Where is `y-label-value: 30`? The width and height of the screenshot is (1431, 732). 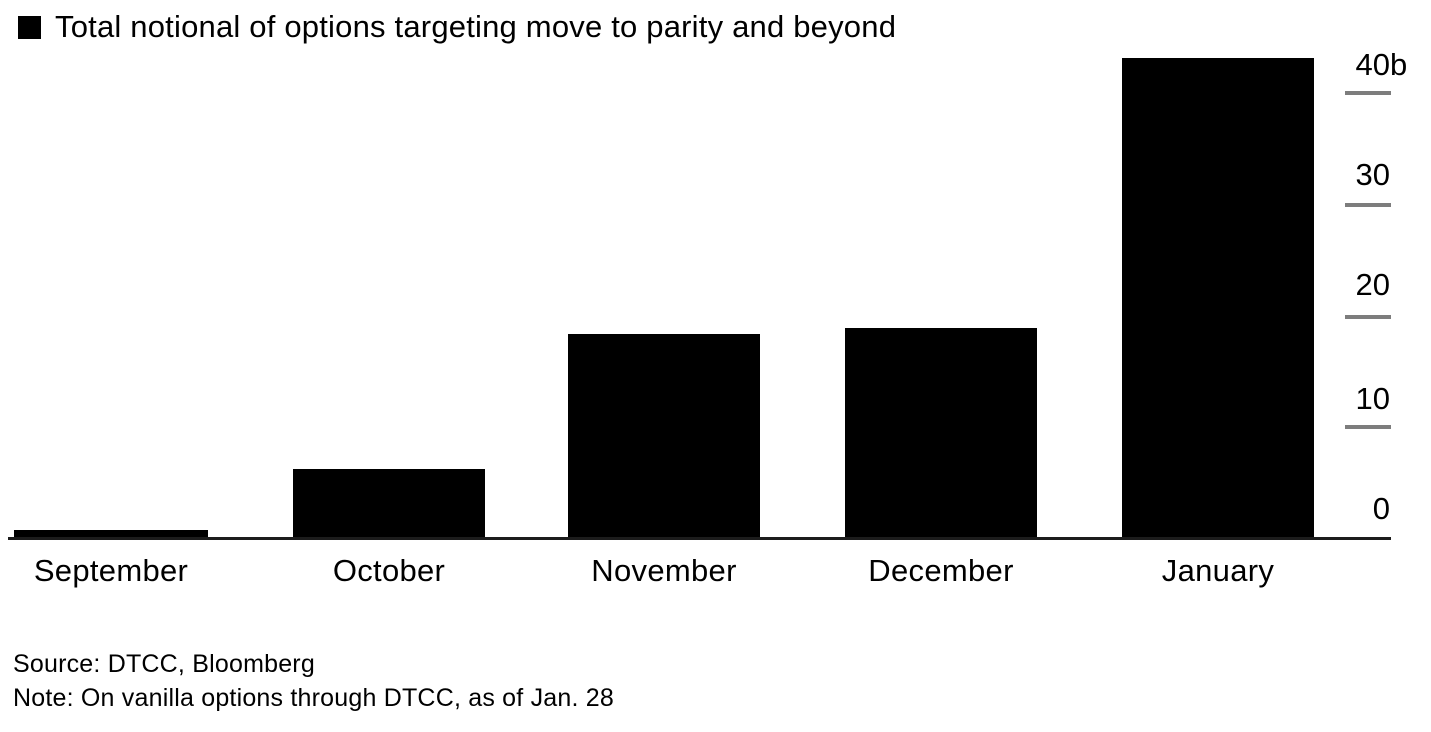 y-label-value: 30 is located at coordinates (1372, 174).